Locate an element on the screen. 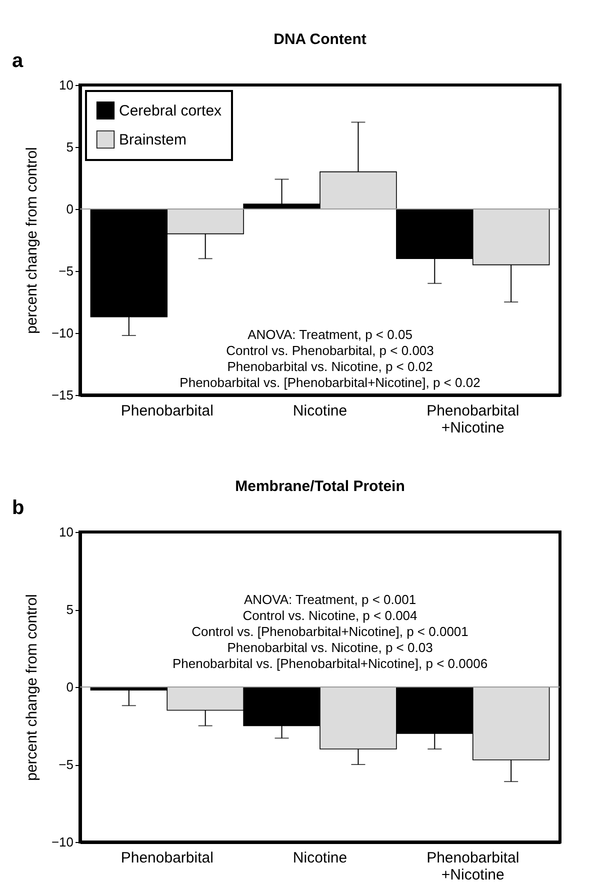 Image resolution: width=596 pixels, height=893 pixels. y-tick-label: −15 is located at coordinates (62, 395).